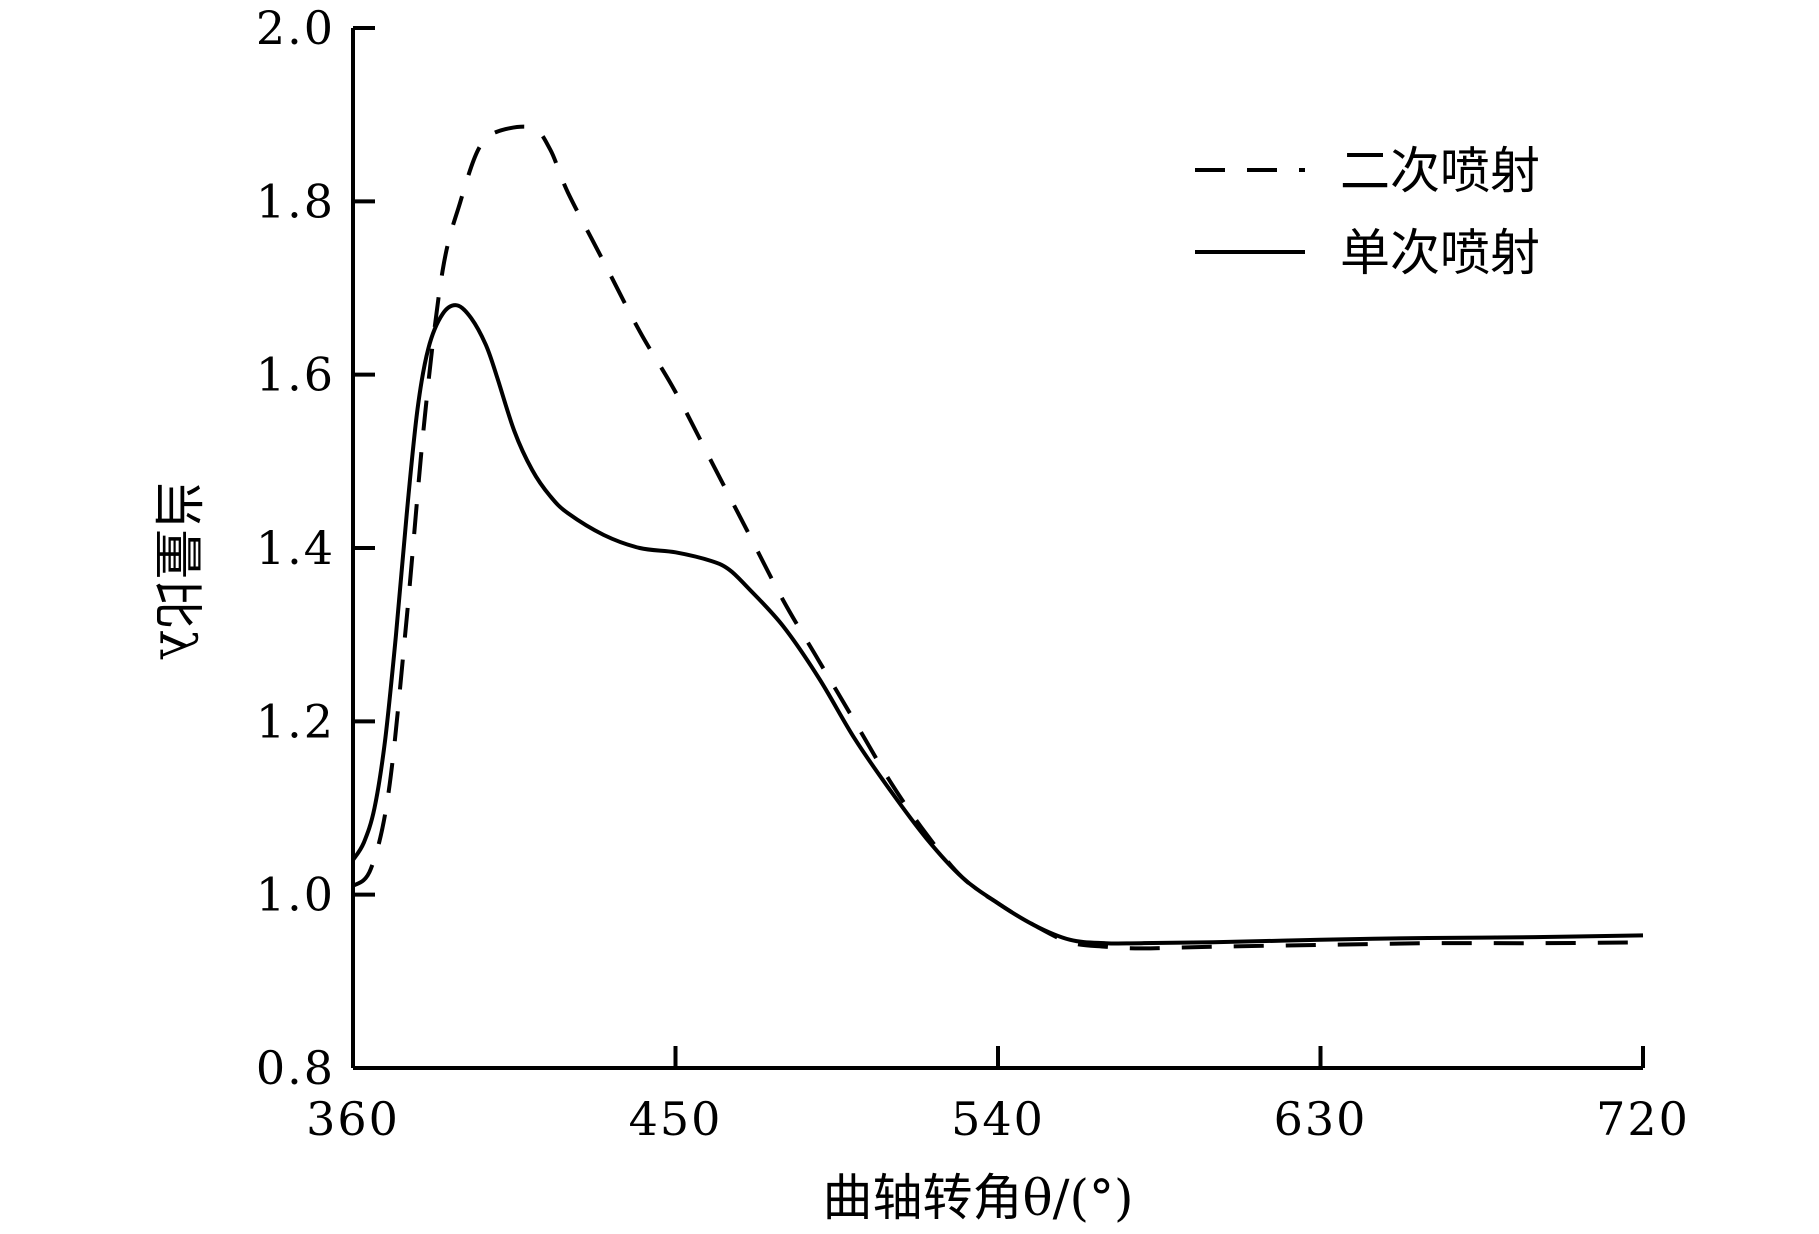 The height and width of the screenshot is (1234, 1819). What do you see at coordinates (295, 1068) in the screenshot?
I see `y-tick-label: 0.8` at bounding box center [295, 1068].